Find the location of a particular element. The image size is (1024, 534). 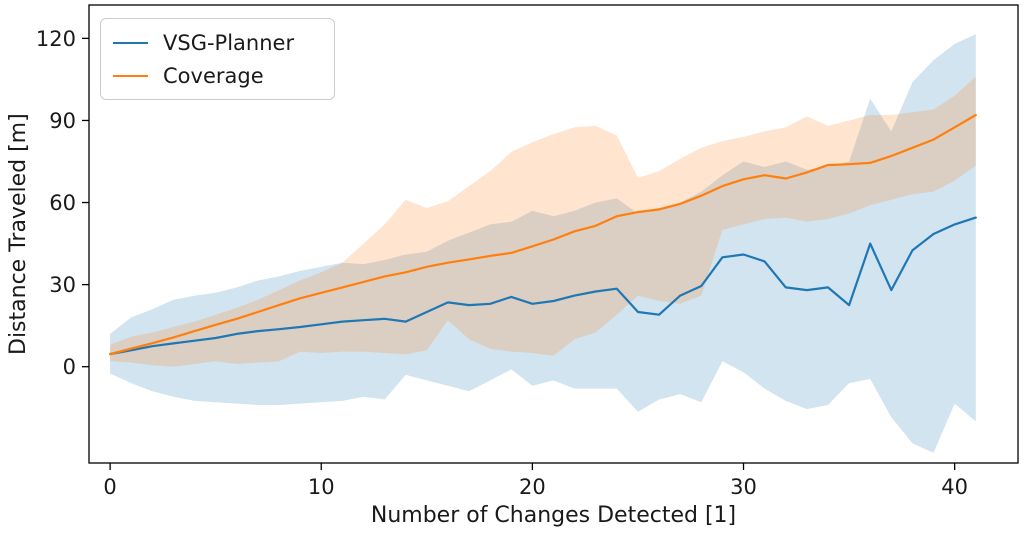

x-axis-label: Number of Changes Detected [1] is located at coordinates (553, 515).